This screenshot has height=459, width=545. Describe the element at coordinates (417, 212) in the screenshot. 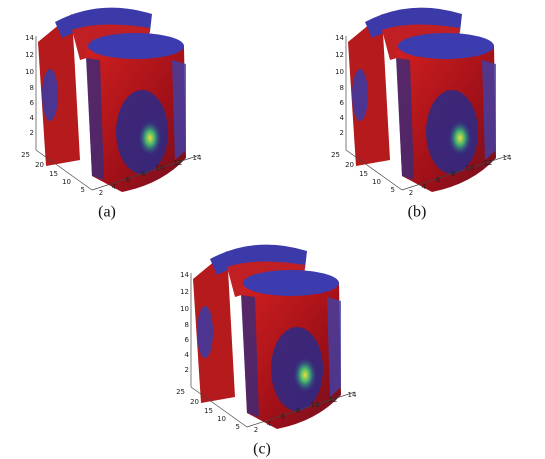

I see `panel-caption: (b)` at that location.